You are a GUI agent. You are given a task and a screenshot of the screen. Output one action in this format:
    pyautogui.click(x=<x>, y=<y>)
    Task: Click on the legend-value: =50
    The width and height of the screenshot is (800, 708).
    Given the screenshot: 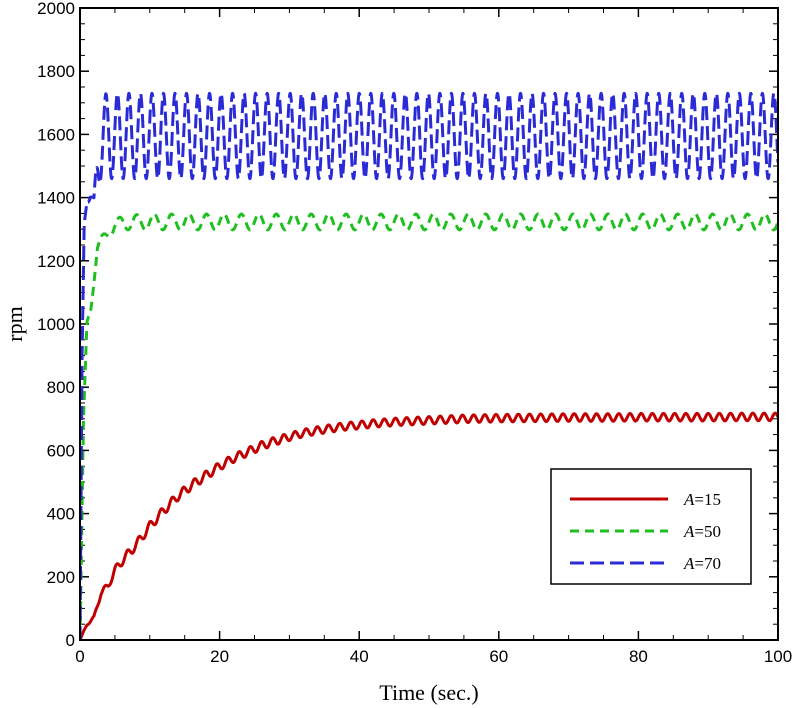 What is the action you would take?
    pyautogui.click(x=707, y=531)
    